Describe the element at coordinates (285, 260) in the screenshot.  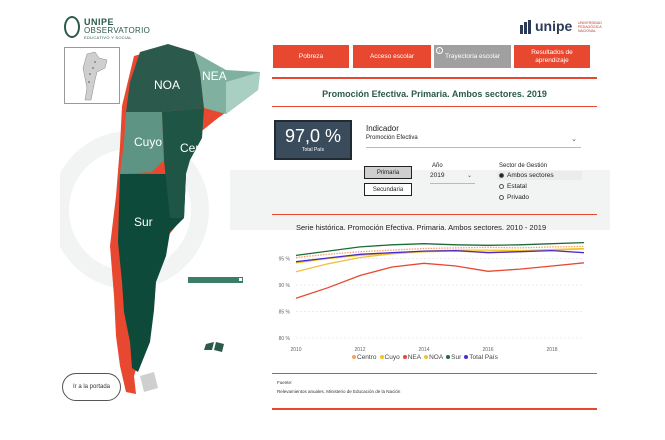
I see `y-tick-label: 95 %` at that location.